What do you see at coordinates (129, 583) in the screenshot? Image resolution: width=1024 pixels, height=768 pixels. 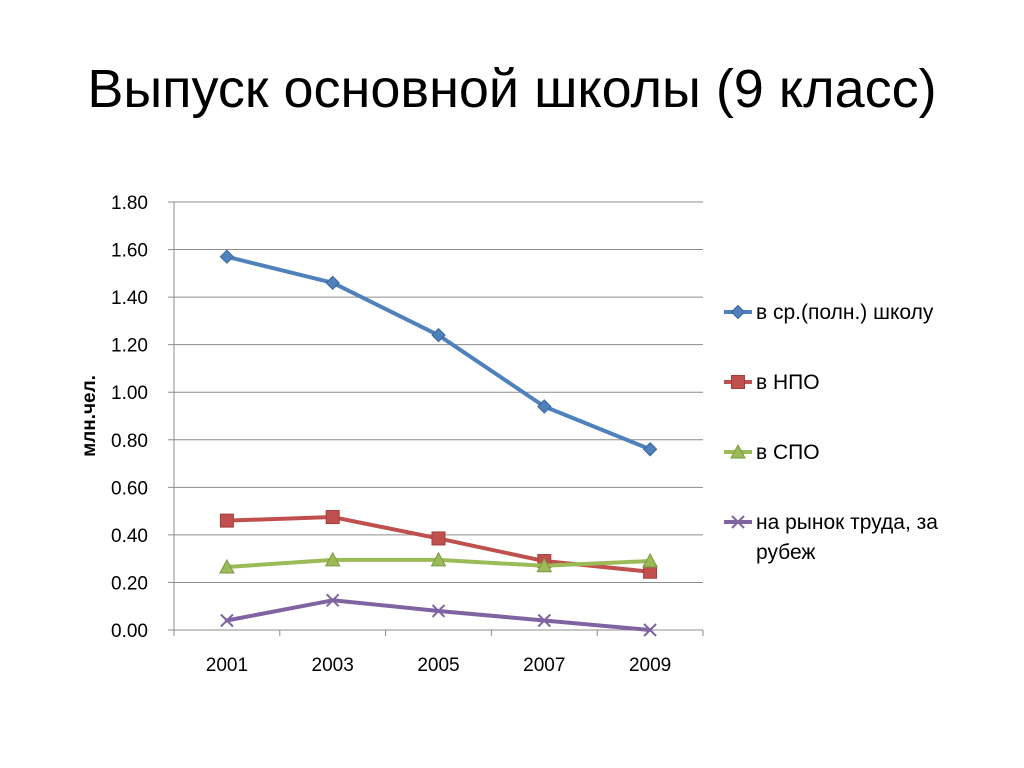 I see `y-tick-label: 0.20` at bounding box center [129, 583].